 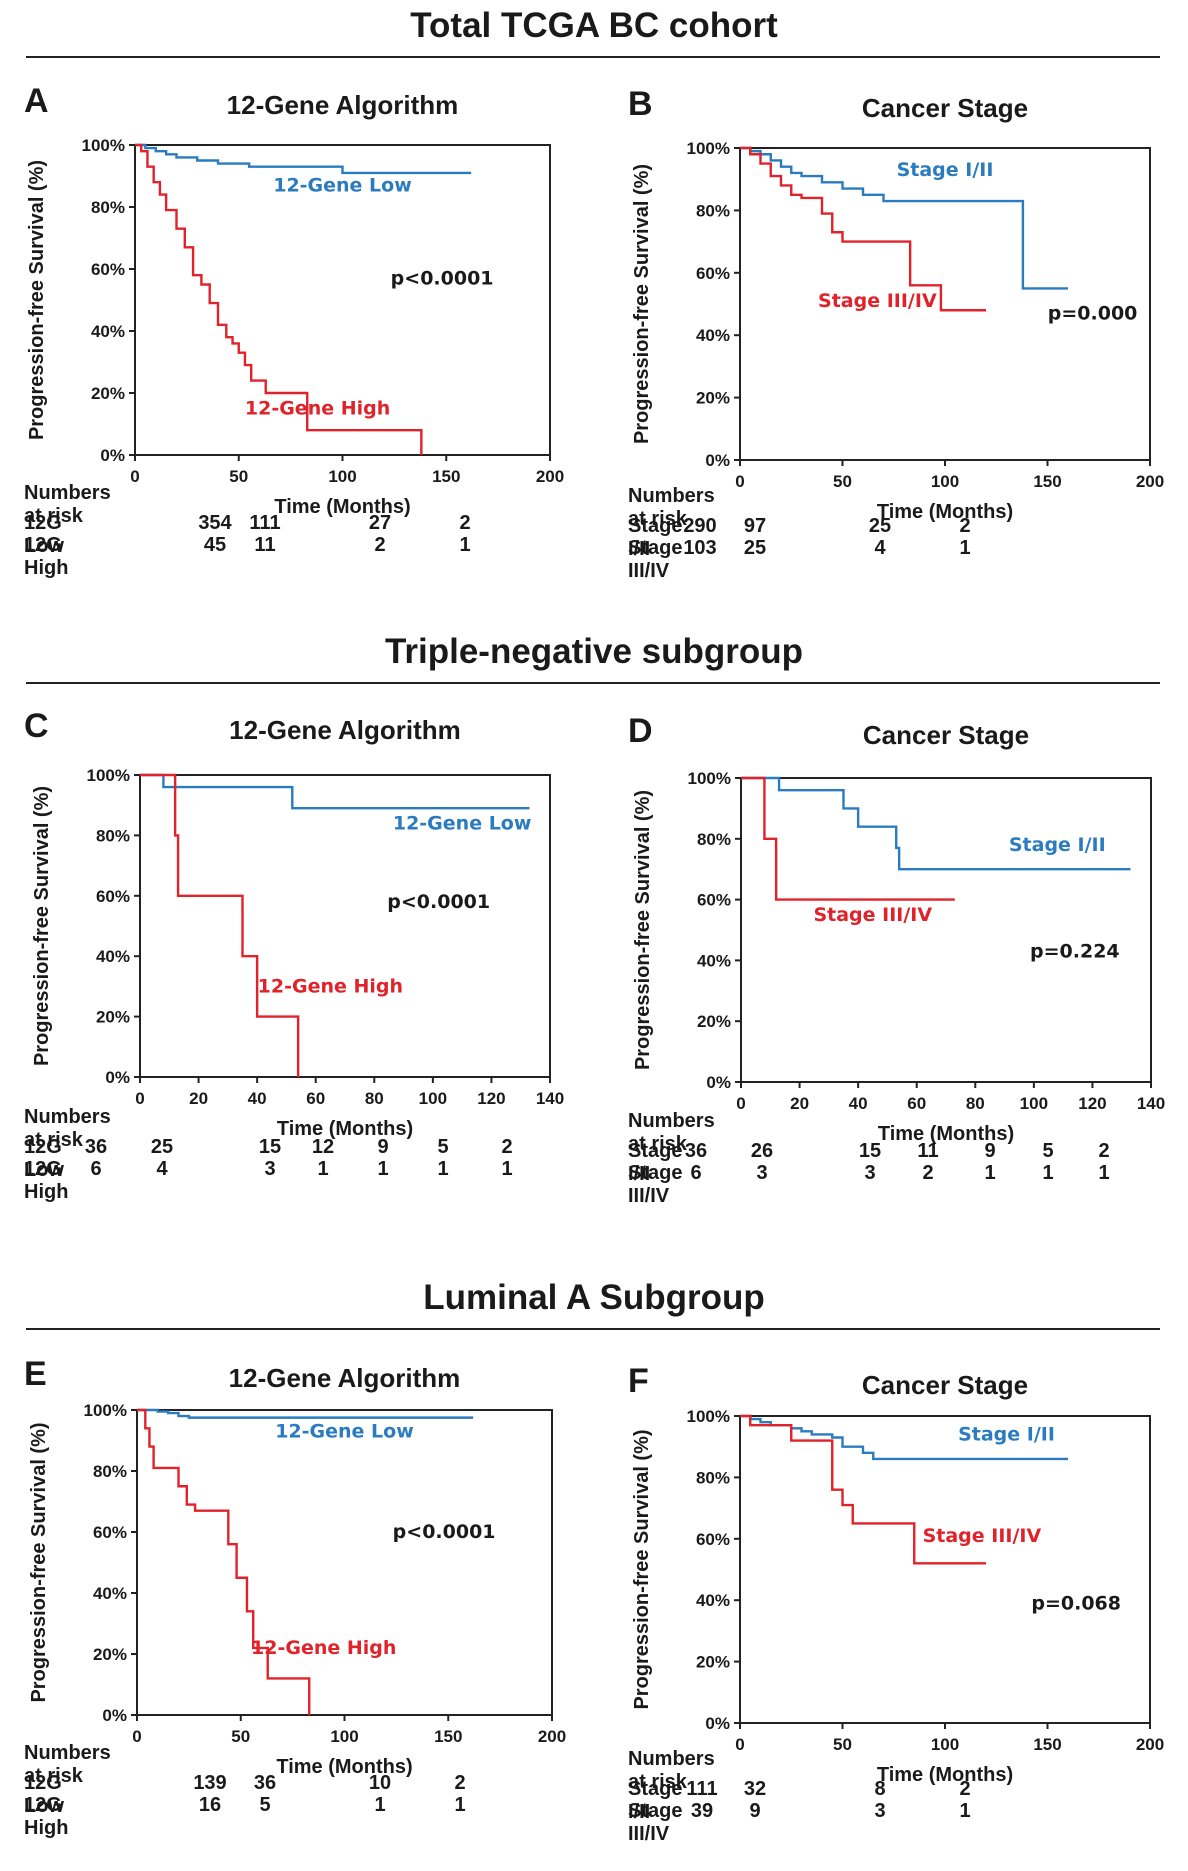 What do you see at coordinates (46, 556) in the screenshot?
I see `risk-row-label: 12G High` at bounding box center [46, 556].